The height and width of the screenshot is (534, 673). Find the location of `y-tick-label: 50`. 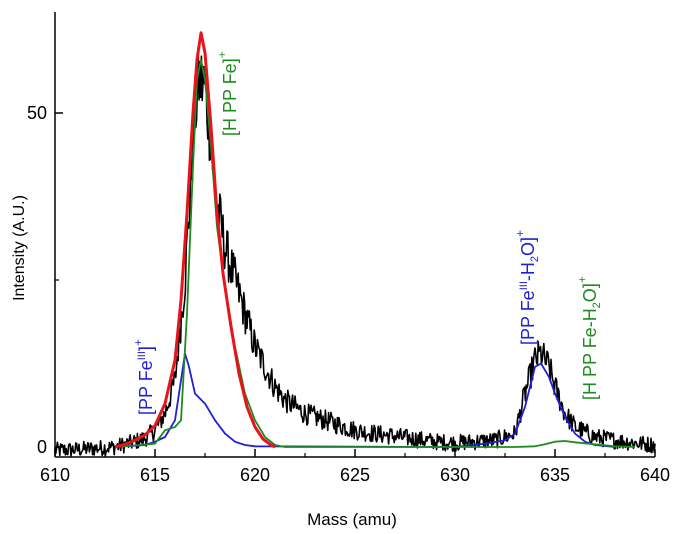

y-tick-label: 50 is located at coordinates (37, 113).